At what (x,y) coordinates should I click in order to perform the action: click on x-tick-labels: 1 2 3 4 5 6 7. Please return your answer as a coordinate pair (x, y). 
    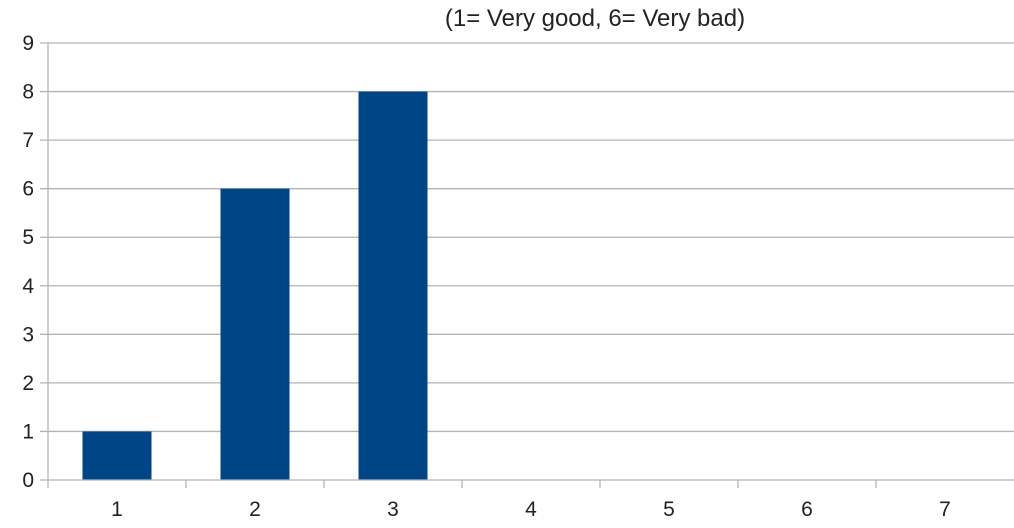
    Looking at the image, I should click on (531, 509).